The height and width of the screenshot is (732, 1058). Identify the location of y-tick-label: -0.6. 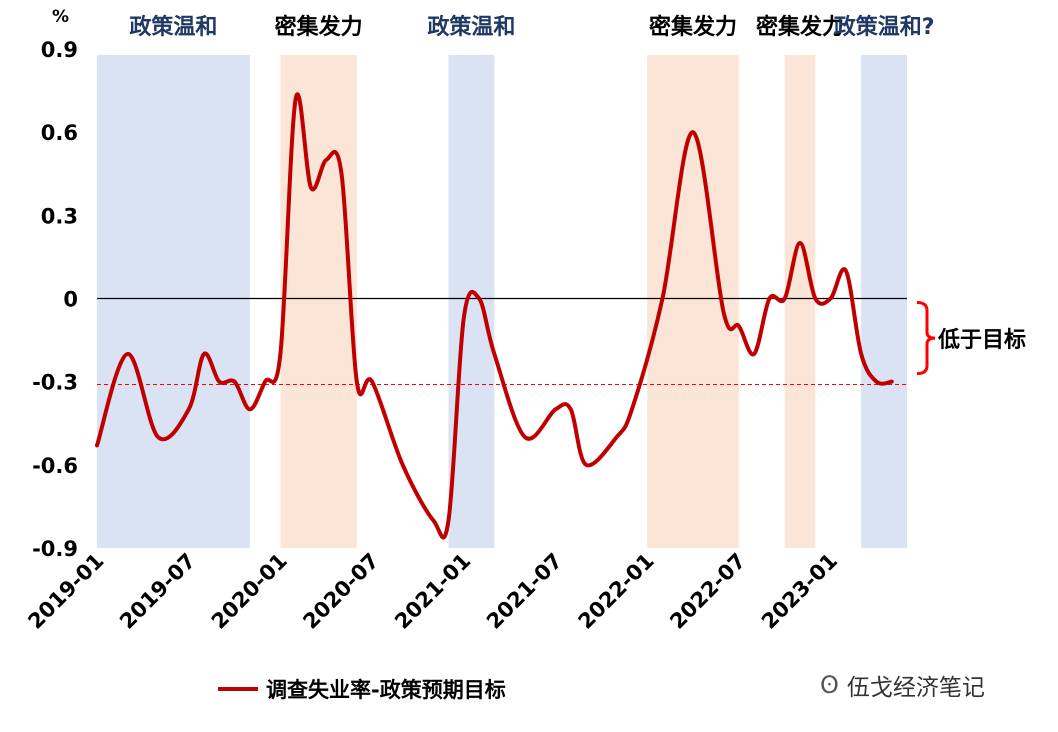
(55, 466).